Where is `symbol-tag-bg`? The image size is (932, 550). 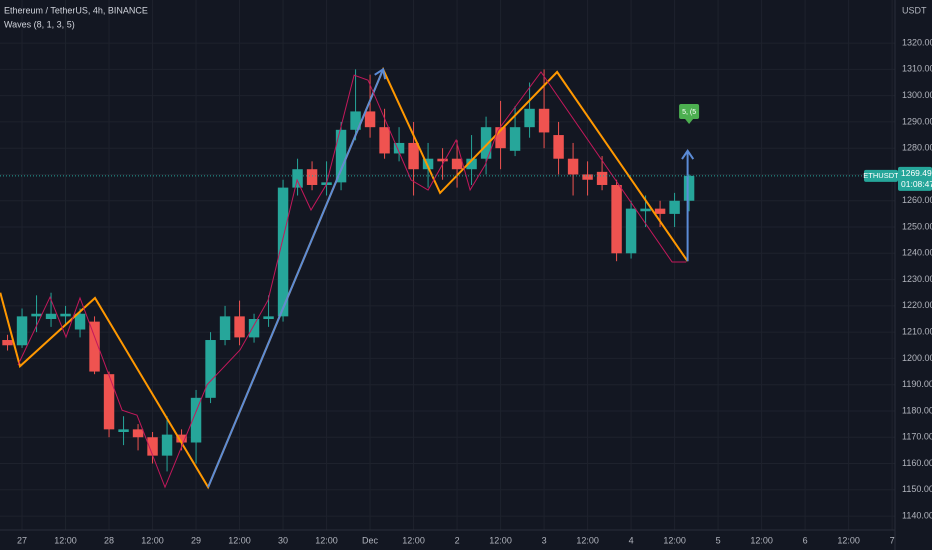
symbol-tag-bg is located at coordinates (881, 175).